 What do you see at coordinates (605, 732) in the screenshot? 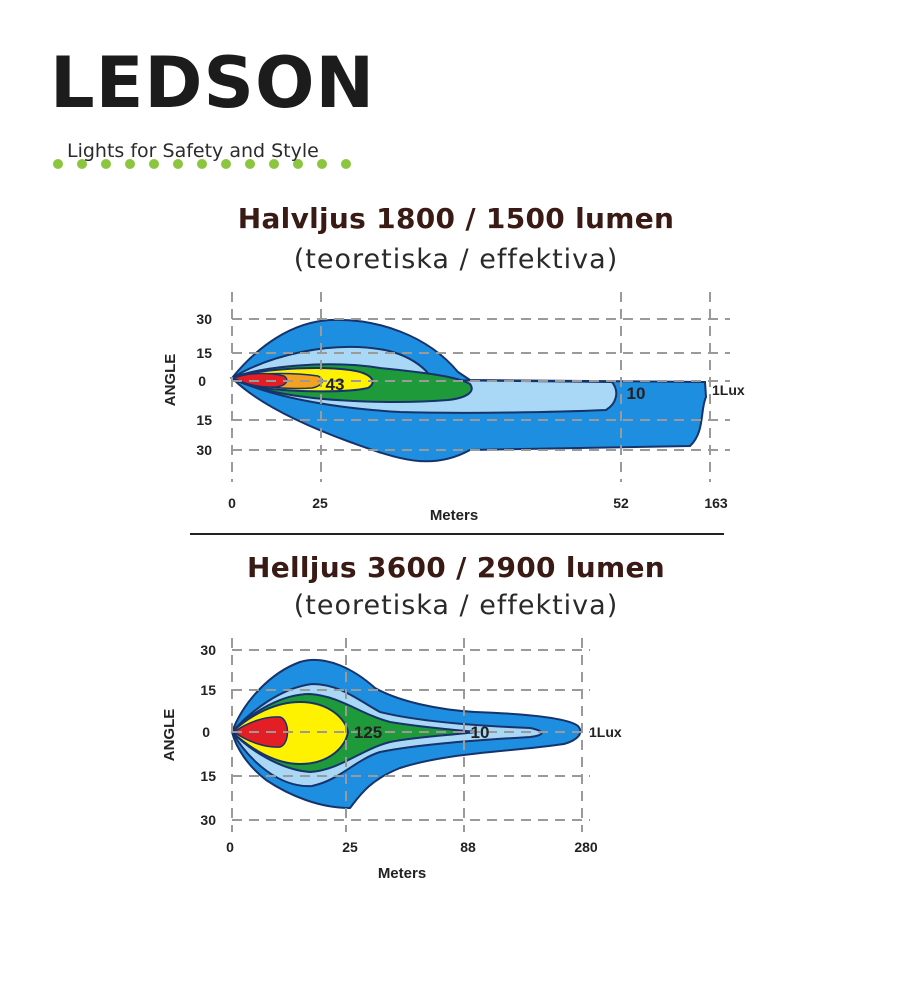
I see `chart2-label-1lux: 1Lux` at bounding box center [605, 732].